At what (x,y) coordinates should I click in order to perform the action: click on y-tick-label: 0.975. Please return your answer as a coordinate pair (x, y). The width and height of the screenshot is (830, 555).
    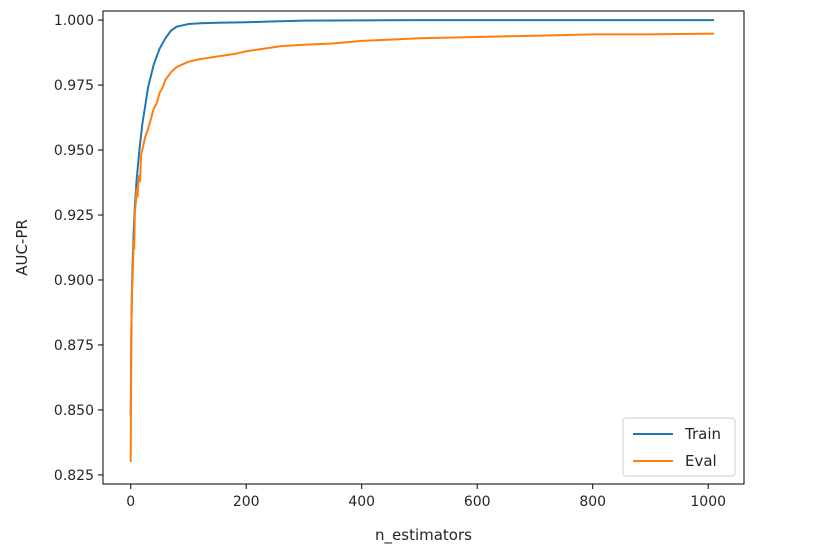
    Looking at the image, I should click on (74, 86).